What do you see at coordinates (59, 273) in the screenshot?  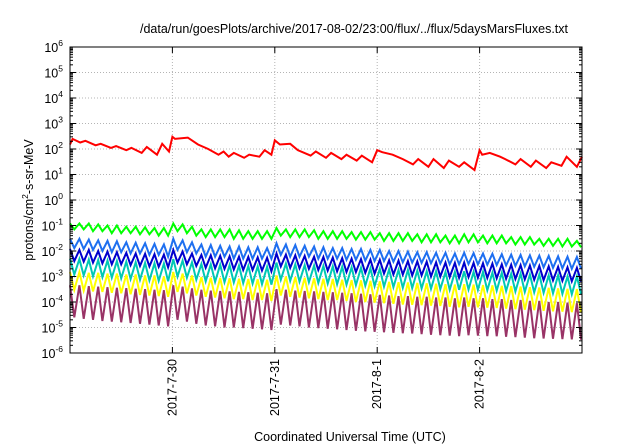 I see `y-tick-exponent: -3` at bounding box center [59, 273].